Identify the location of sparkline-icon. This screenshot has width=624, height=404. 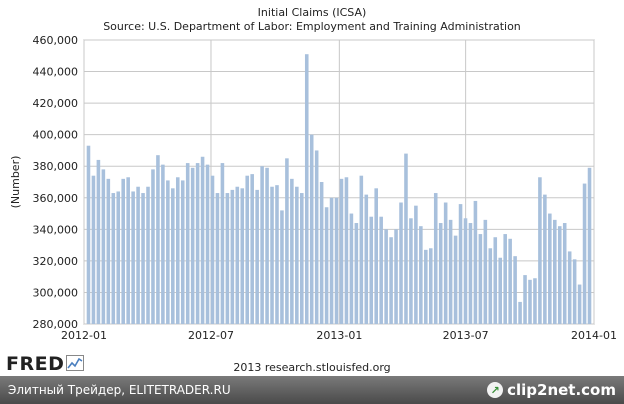
(75, 365).